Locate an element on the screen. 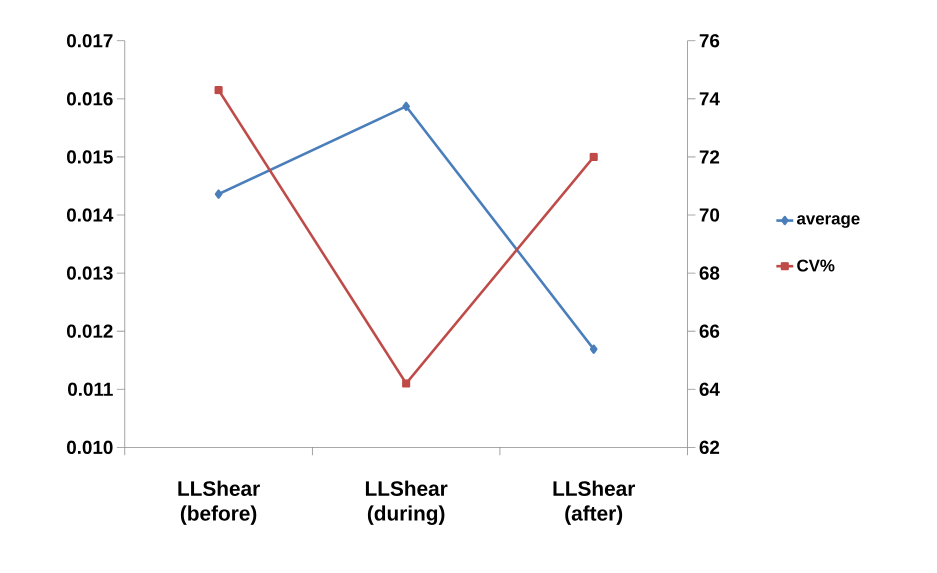 Image resolution: width=937 pixels, height=573 pixels. y-tick-label: 0.017 is located at coordinates (90, 41).